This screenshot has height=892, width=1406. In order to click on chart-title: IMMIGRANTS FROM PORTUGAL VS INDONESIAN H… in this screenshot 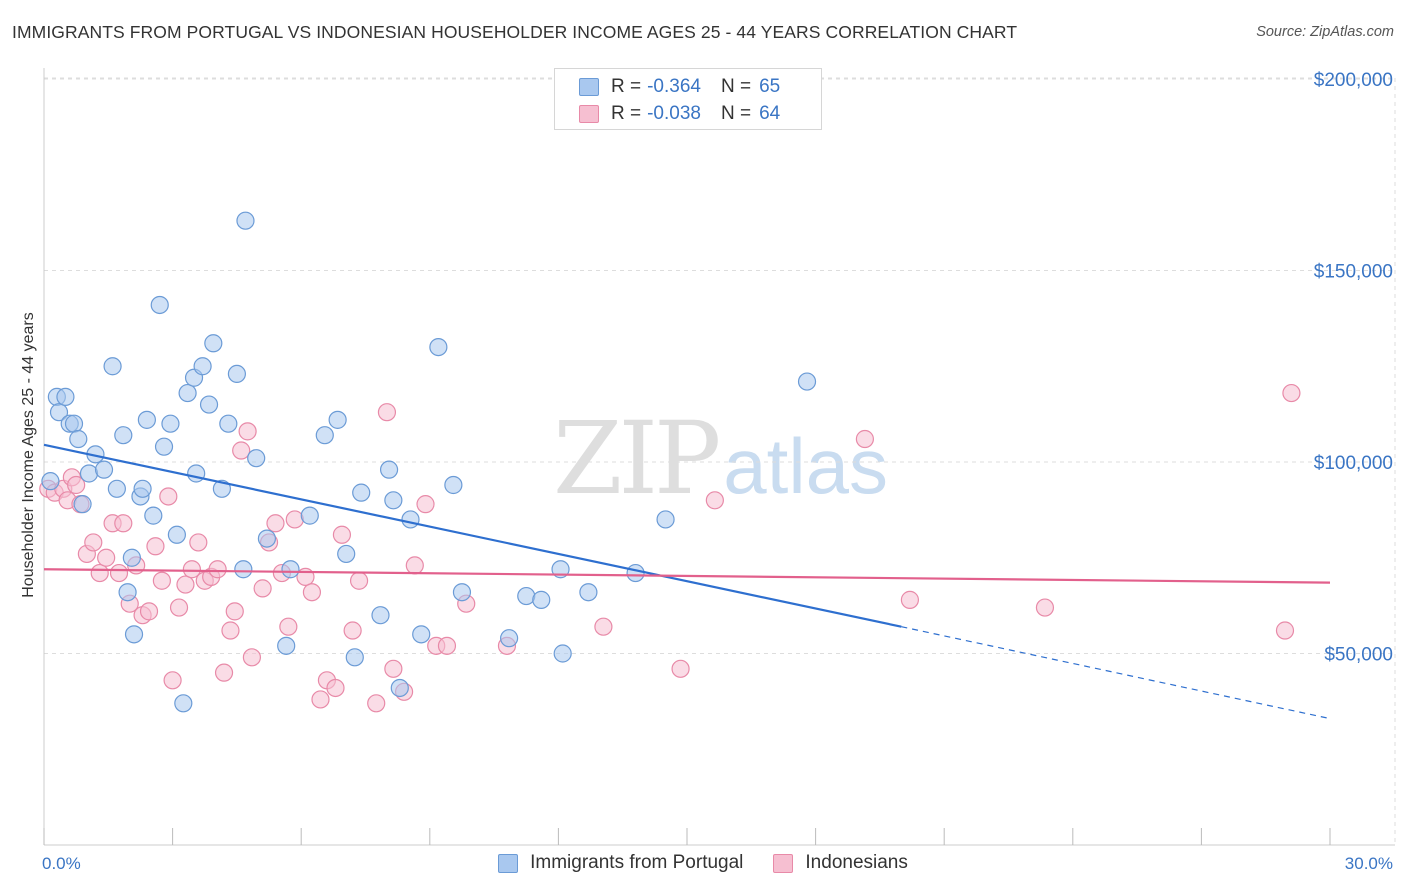, I will do `click(515, 32)`.